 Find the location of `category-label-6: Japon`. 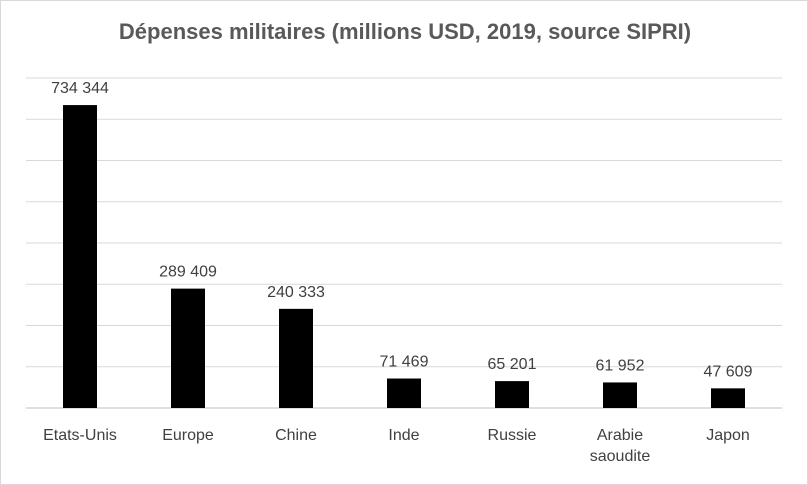

category-label-6: Japon is located at coordinates (728, 435).